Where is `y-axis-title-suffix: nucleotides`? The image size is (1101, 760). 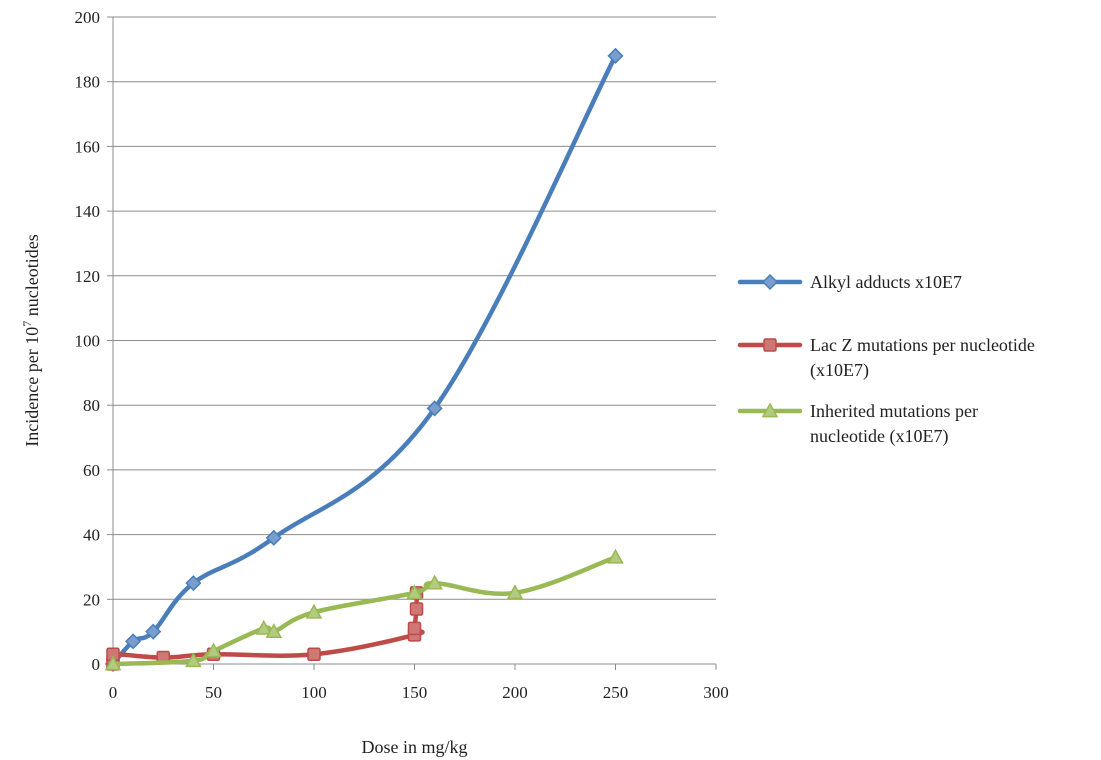
y-axis-title-suffix: nucleotides is located at coordinates (32, 277).